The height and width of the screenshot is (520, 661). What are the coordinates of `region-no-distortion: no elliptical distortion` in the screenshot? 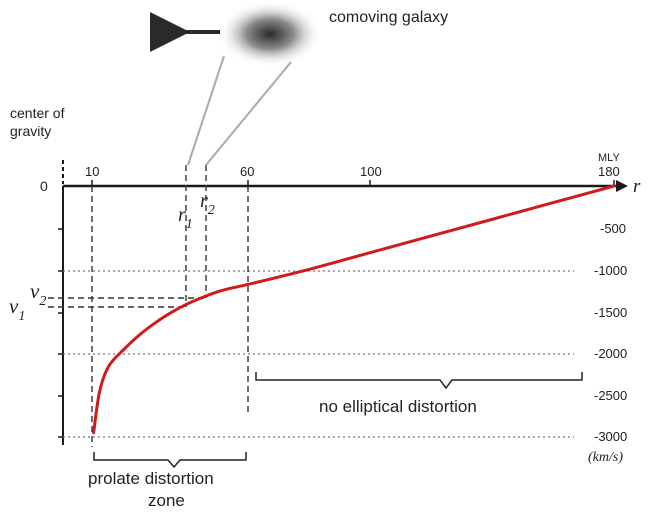 It's located at (398, 406).